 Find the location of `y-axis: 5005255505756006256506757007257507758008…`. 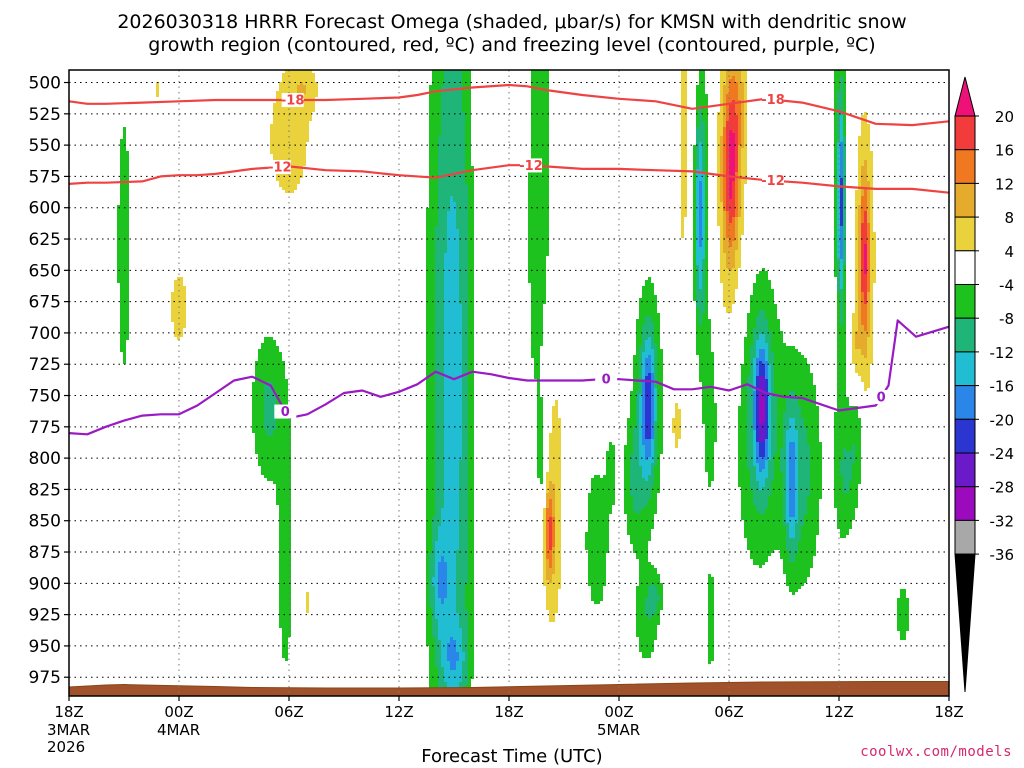

y-axis: 5005255505756006256506757007257507758008… is located at coordinates (49, 381).